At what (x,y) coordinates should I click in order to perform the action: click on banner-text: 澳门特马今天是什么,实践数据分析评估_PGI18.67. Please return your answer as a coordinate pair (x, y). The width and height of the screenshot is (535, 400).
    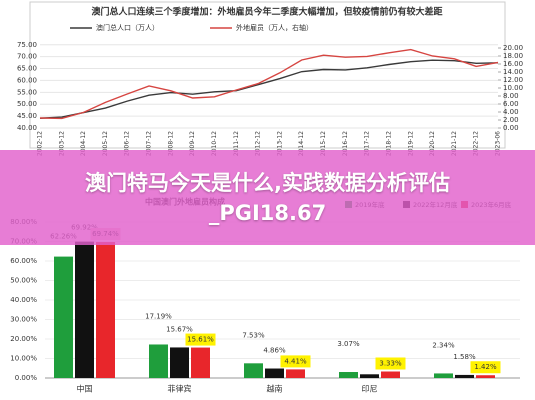
    Looking at the image, I should click on (267, 197).